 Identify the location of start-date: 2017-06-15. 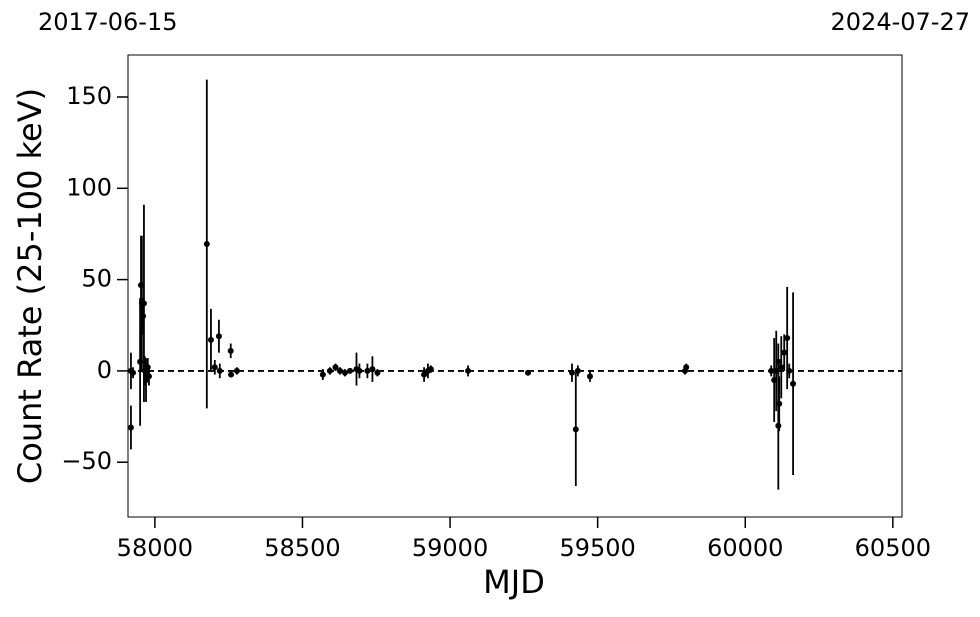
(107, 22).